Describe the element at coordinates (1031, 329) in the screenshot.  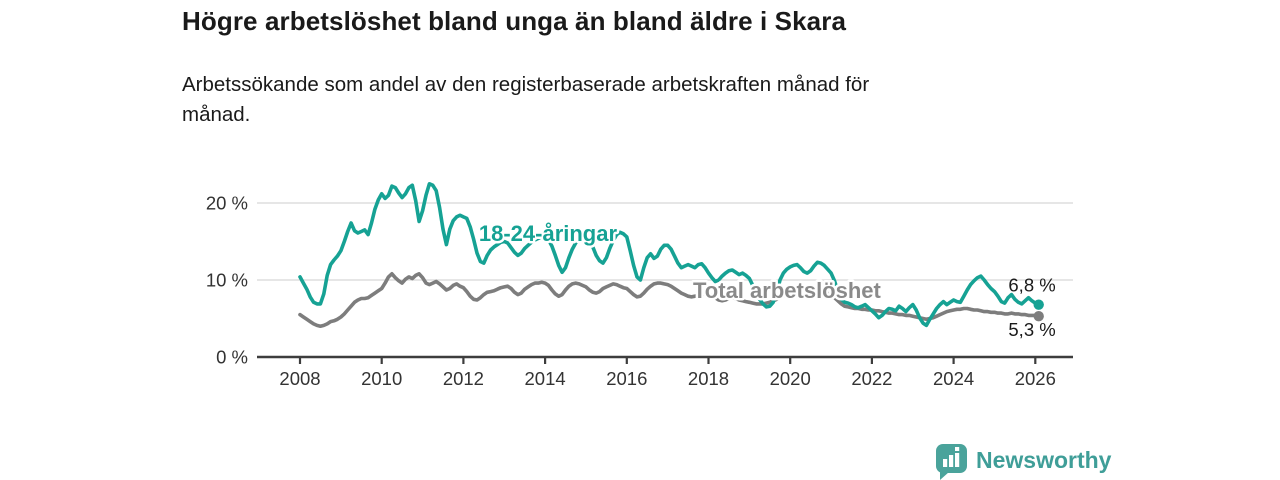
I see `end-value-total: 5,3 %` at that location.